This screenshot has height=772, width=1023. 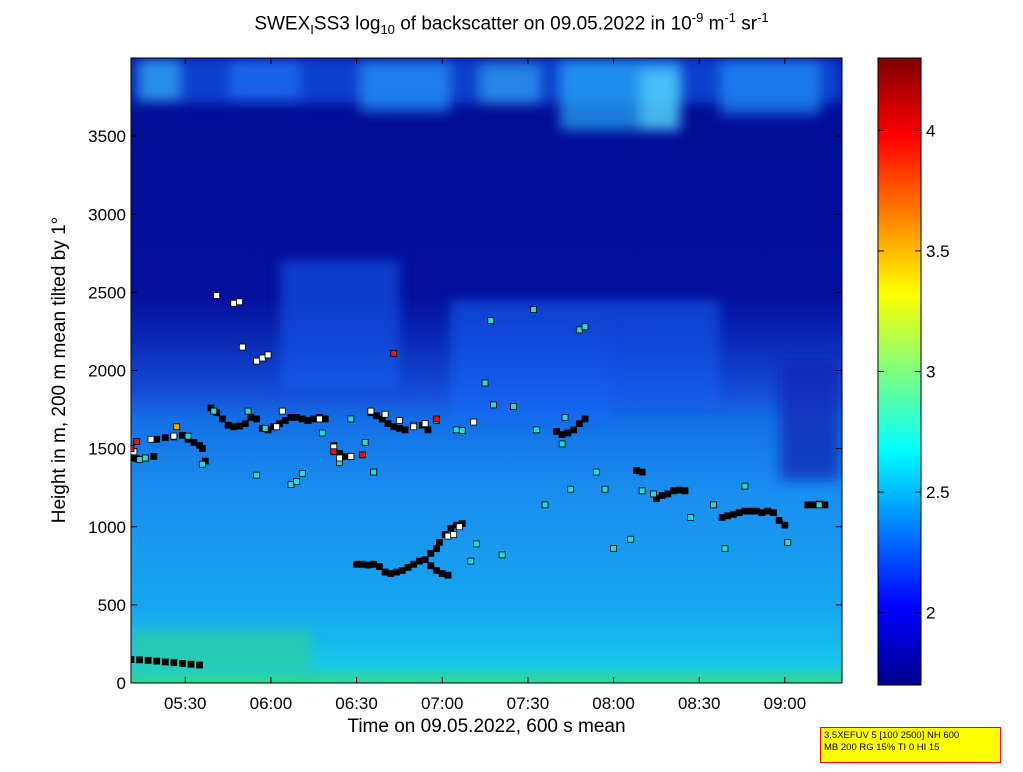 What do you see at coordinates (442, 703) in the screenshot?
I see `x-tick-label: 07:00` at bounding box center [442, 703].